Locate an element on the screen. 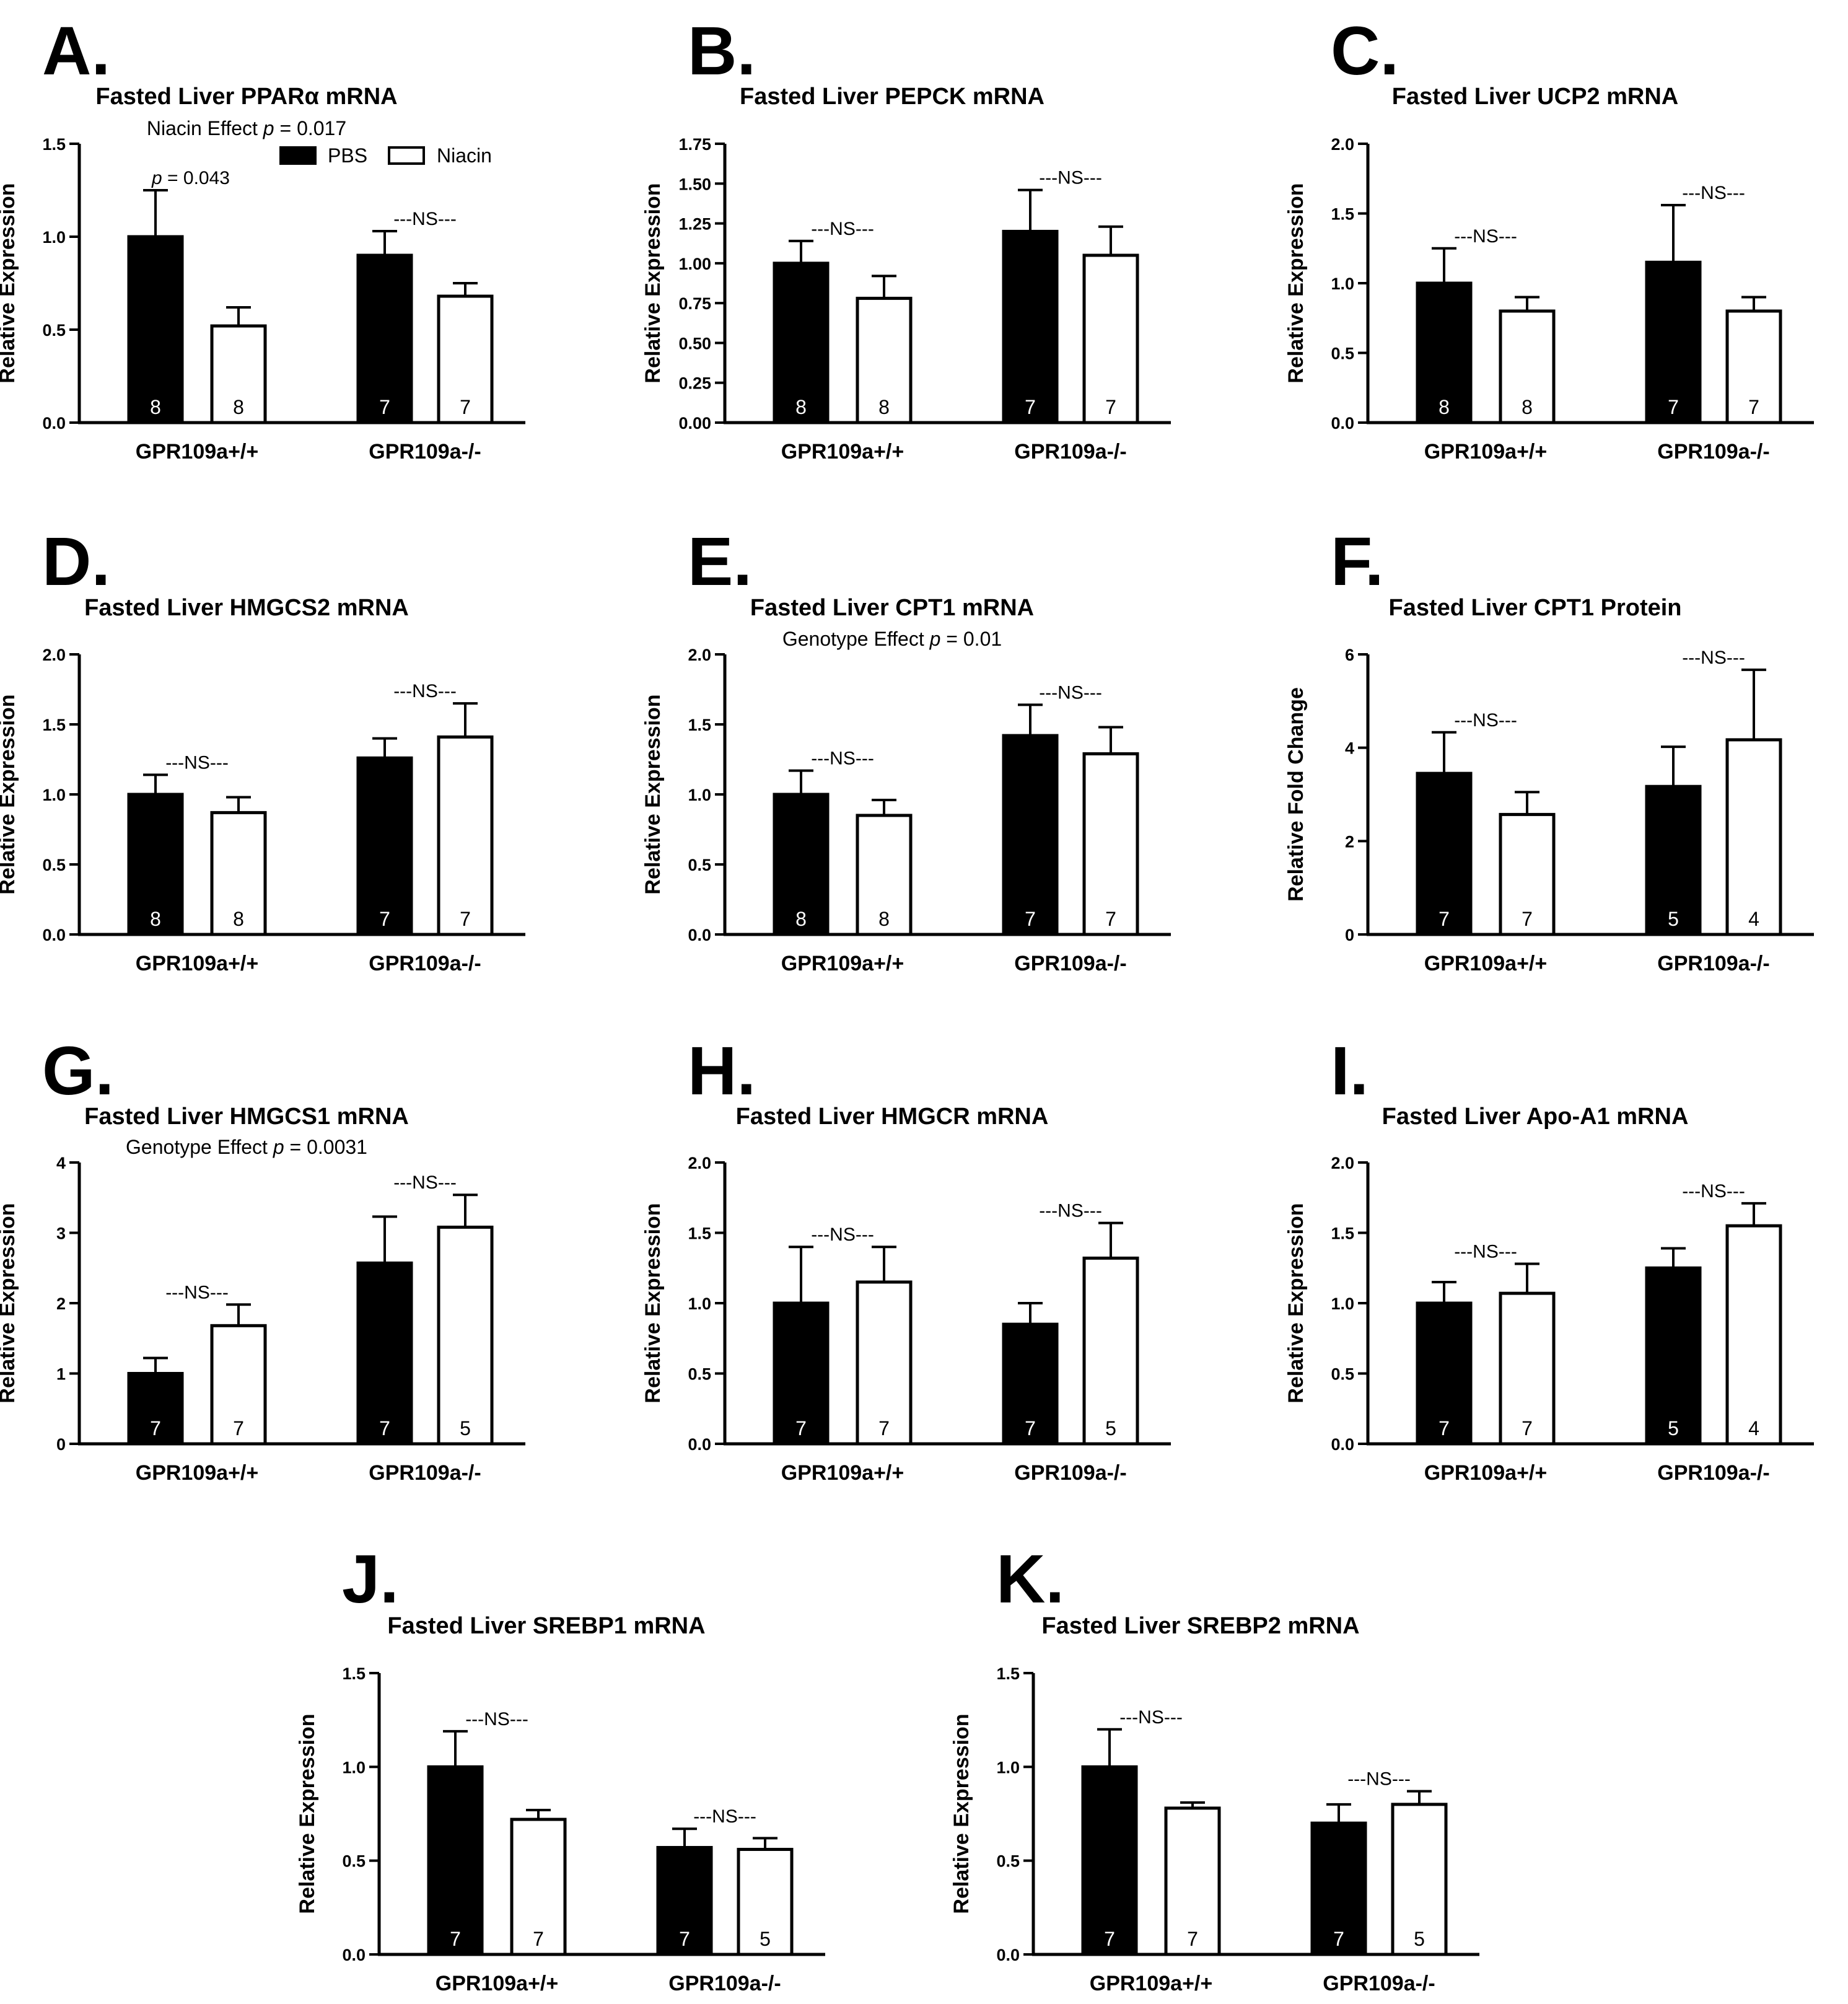 This screenshot has width=1848, height=2004. legend-swatch-niacin is located at coordinates (406, 155).